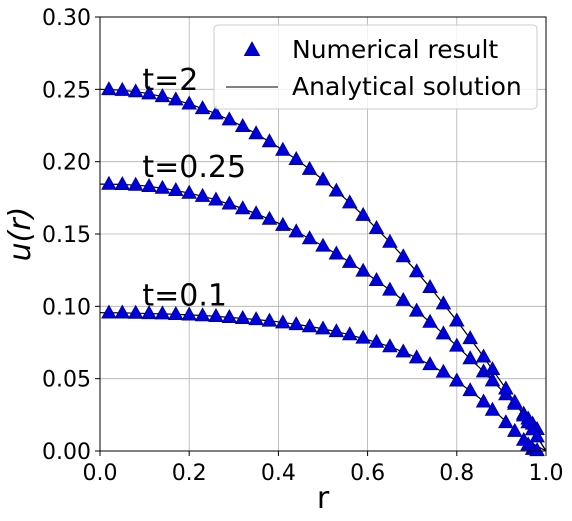  Describe the element at coordinates (278, 473) in the screenshot. I see `x-tick-label: 0.4` at that location.